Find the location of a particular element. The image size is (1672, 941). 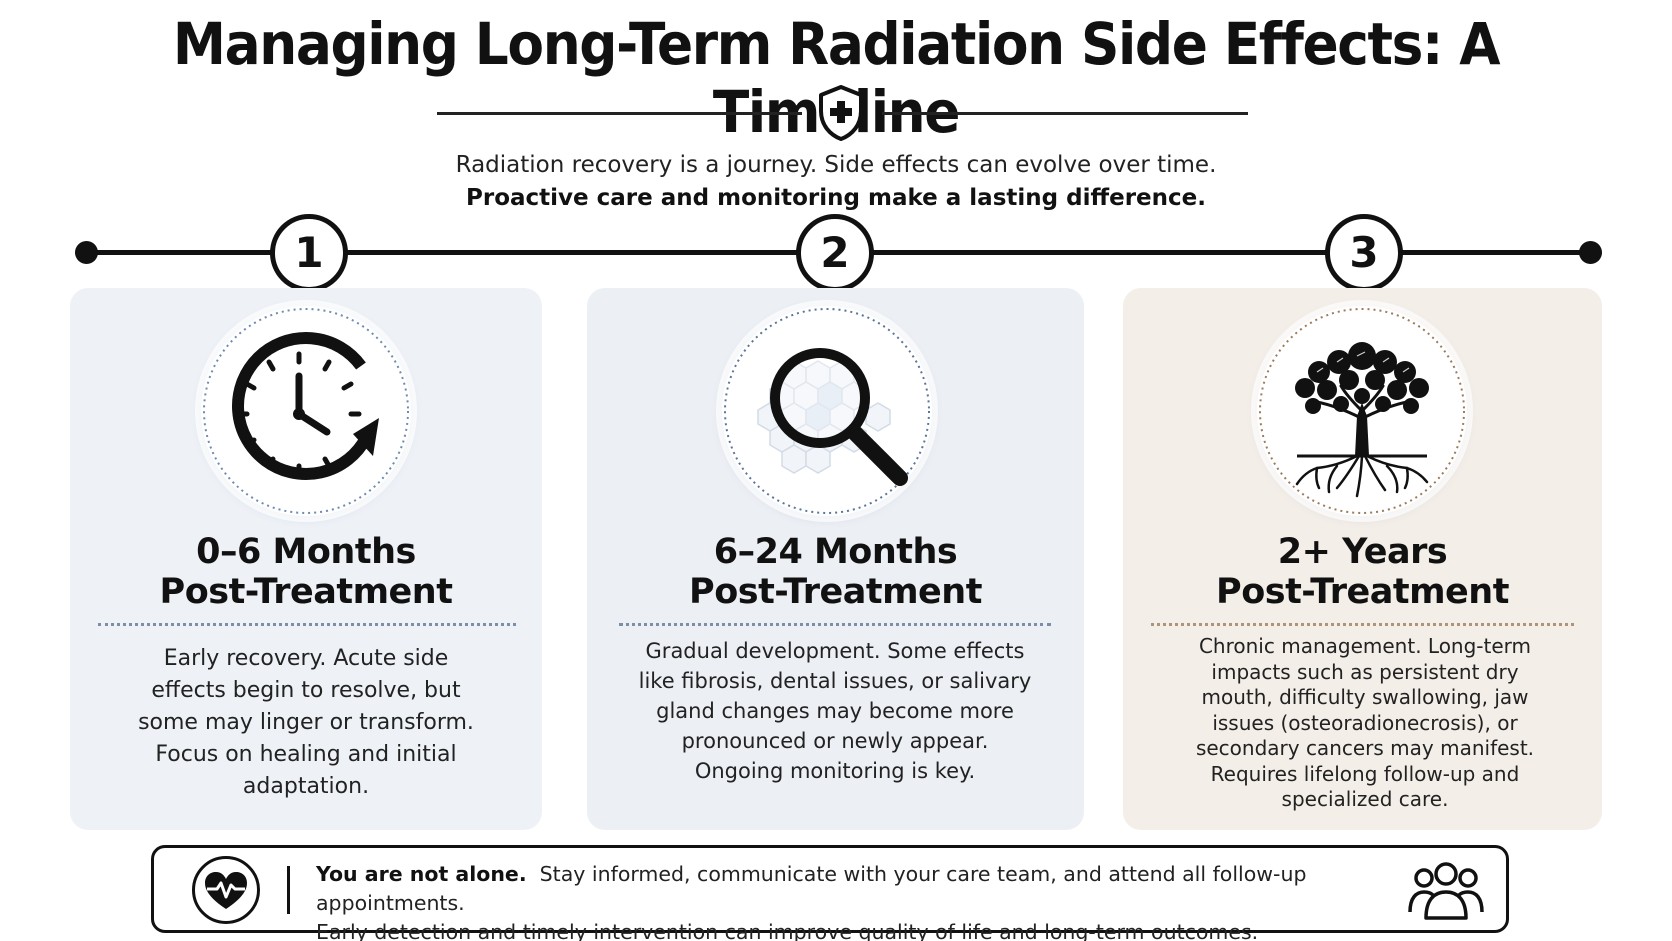

card-3-divider is located at coordinates (1362, 624).